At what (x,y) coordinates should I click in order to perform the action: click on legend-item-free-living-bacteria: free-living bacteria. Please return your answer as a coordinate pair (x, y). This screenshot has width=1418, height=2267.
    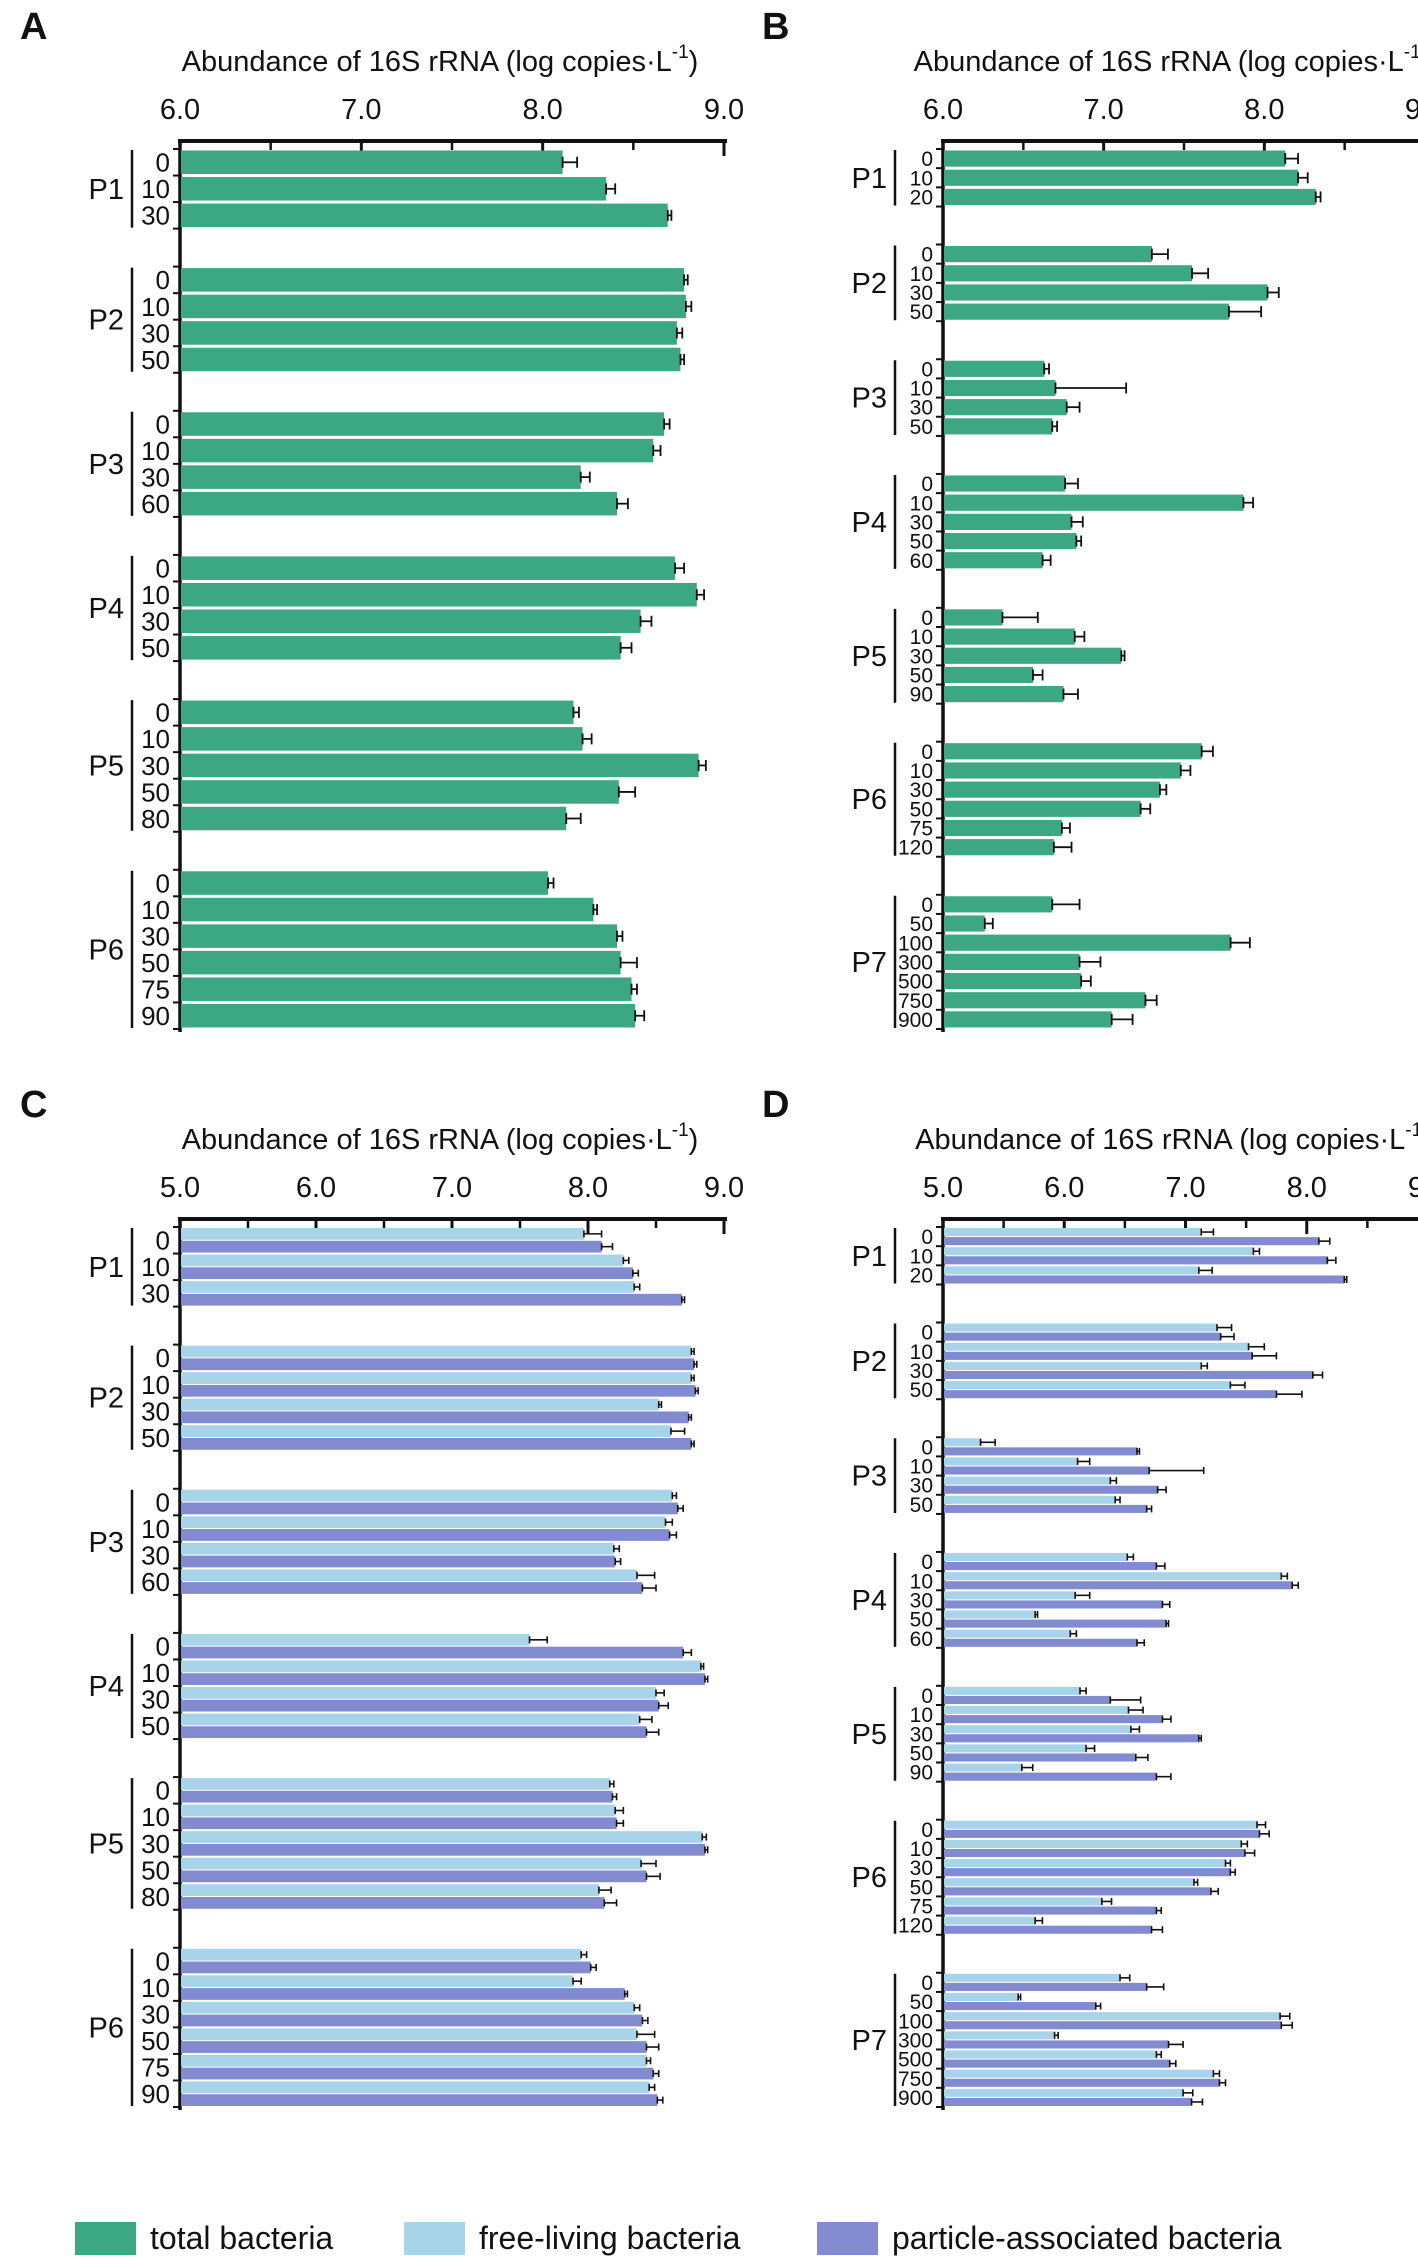
    Looking at the image, I should click on (572, 2238).